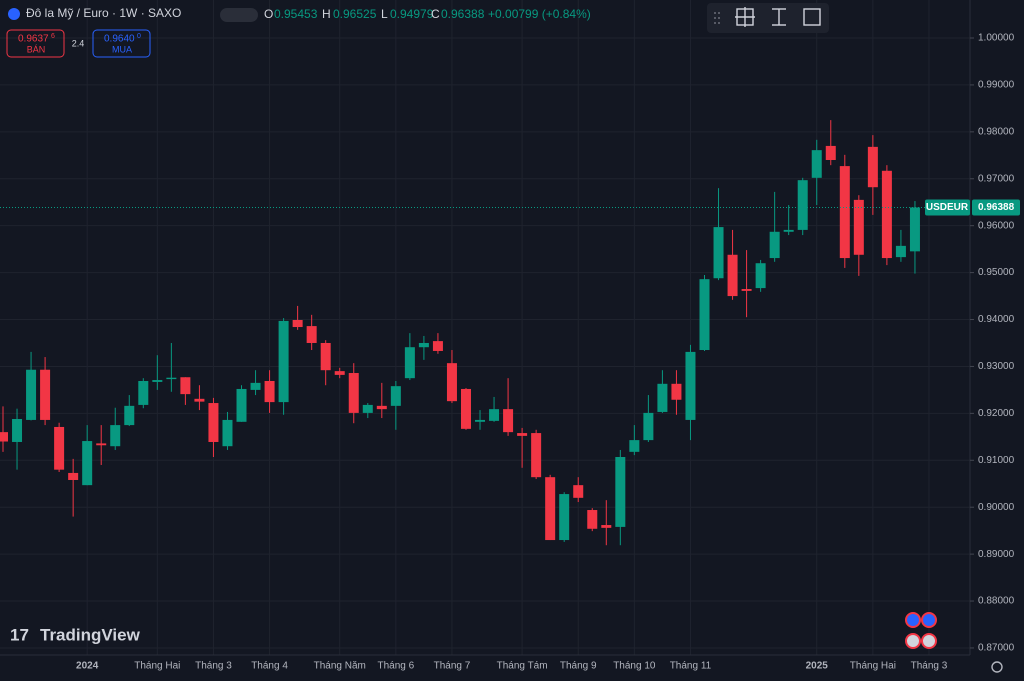  I want to click on tool-crosshair, so click(745, 17).